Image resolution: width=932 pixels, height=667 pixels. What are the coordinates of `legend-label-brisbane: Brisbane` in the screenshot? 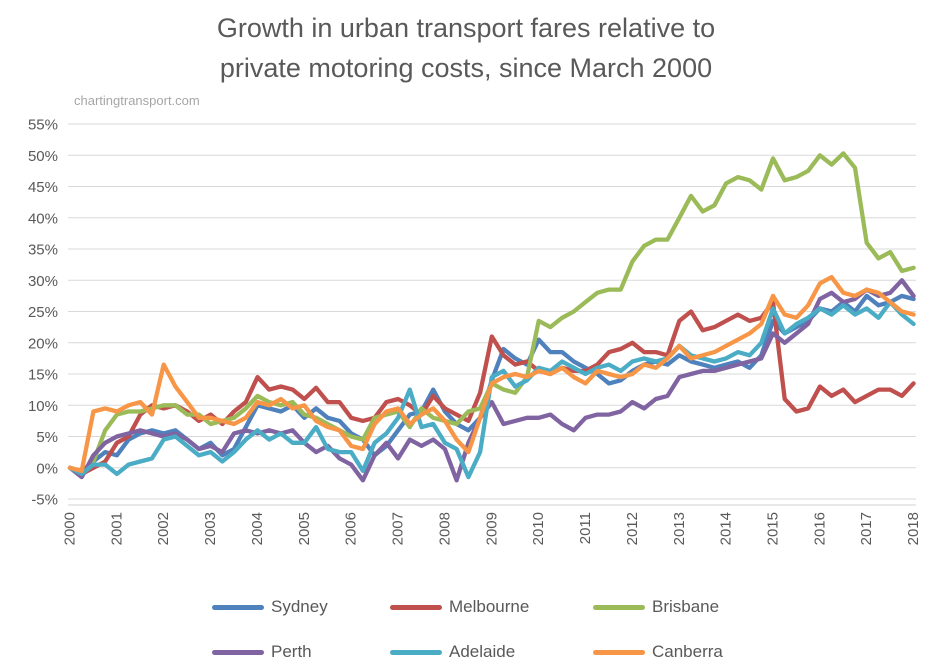 It's located at (686, 606).